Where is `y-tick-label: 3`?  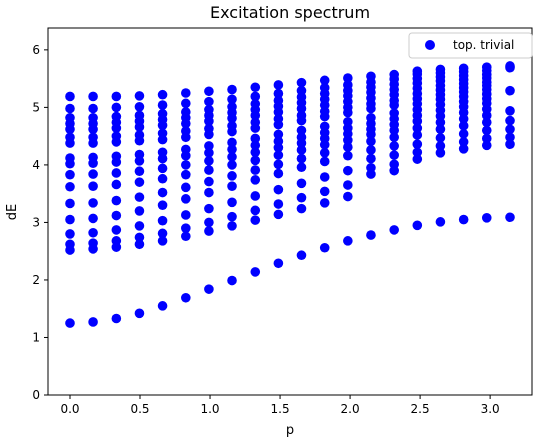
y-tick-label: 3 is located at coordinates (36, 222).